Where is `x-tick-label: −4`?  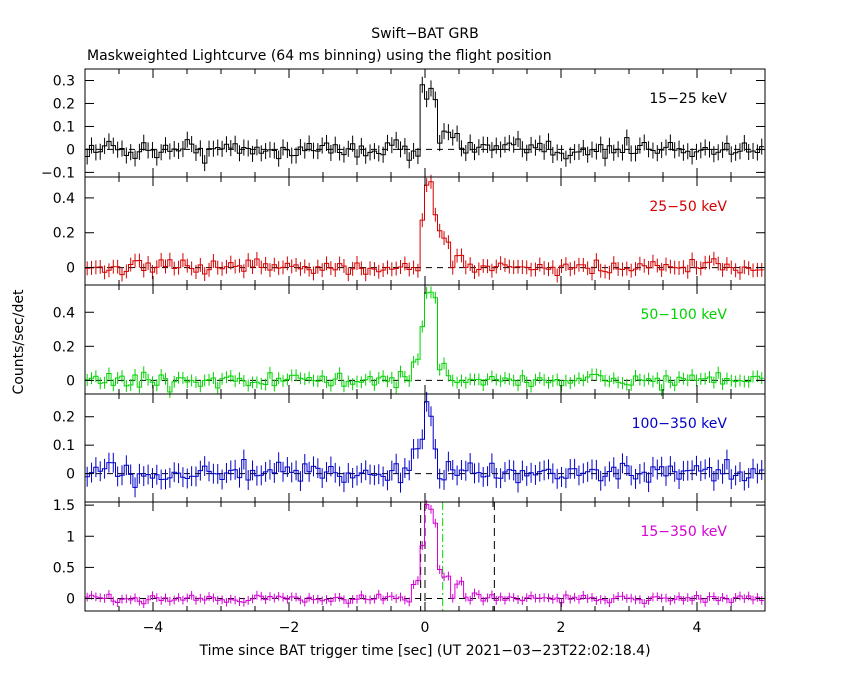 x-tick-label: −4 is located at coordinates (153, 628).